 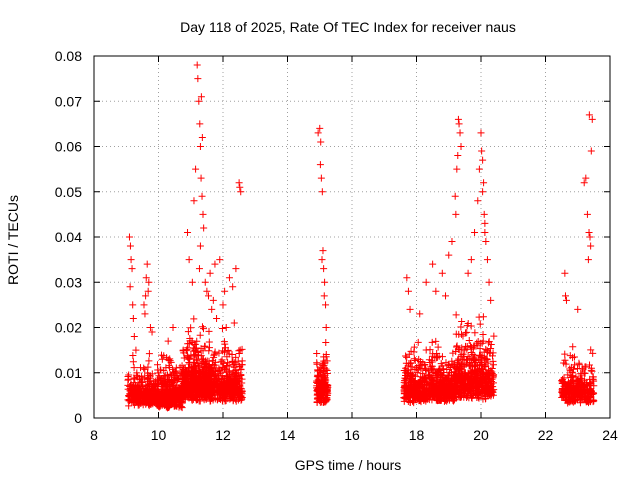 I want to click on y-tick-label: 0.03, so click(x=68, y=282).